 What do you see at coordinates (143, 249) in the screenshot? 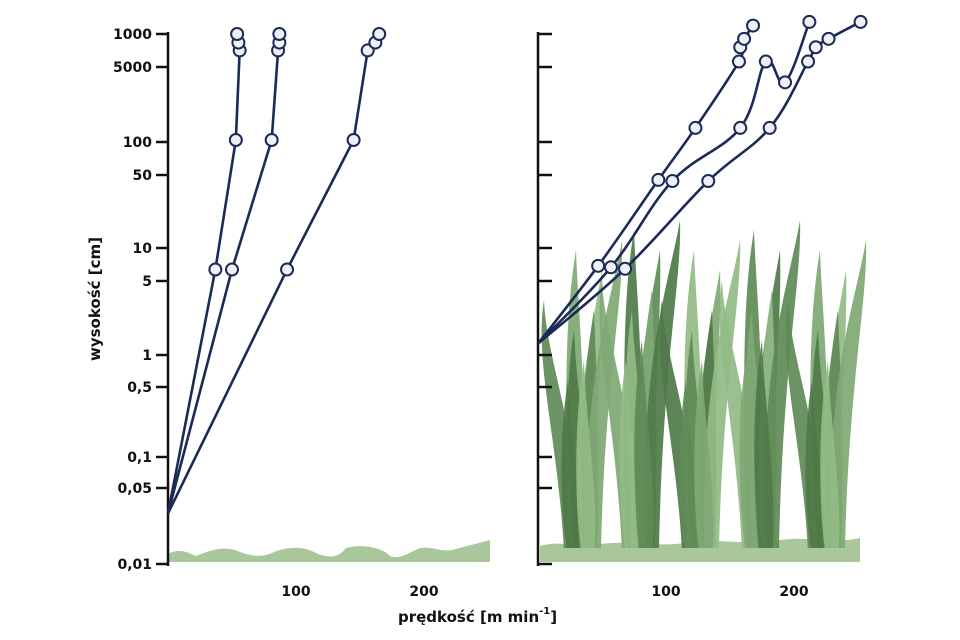
I see `y-tick-label-6: 10` at bounding box center [143, 249].